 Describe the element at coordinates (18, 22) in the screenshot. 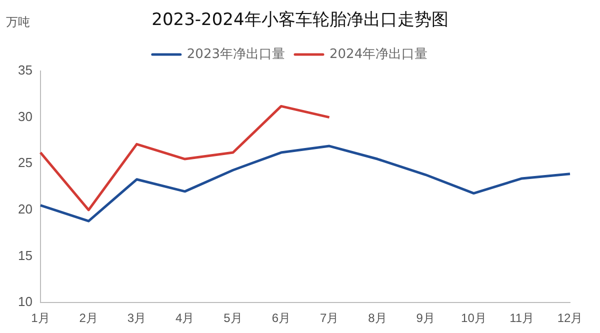

I see `y-axis-title: 万吨` at that location.